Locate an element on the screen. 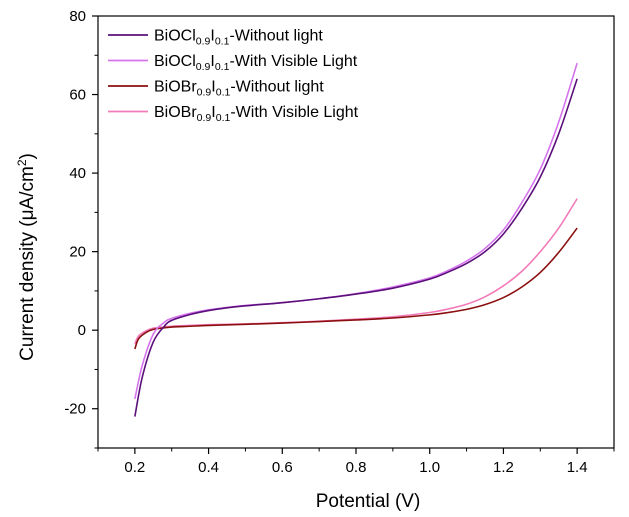  x-tick-label: 1.0 is located at coordinates (429, 467).